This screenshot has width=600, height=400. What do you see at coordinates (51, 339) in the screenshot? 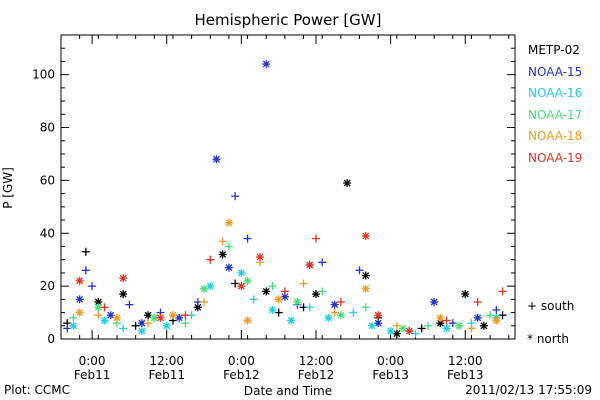
I see `y-tick-label: 0` at bounding box center [51, 339].